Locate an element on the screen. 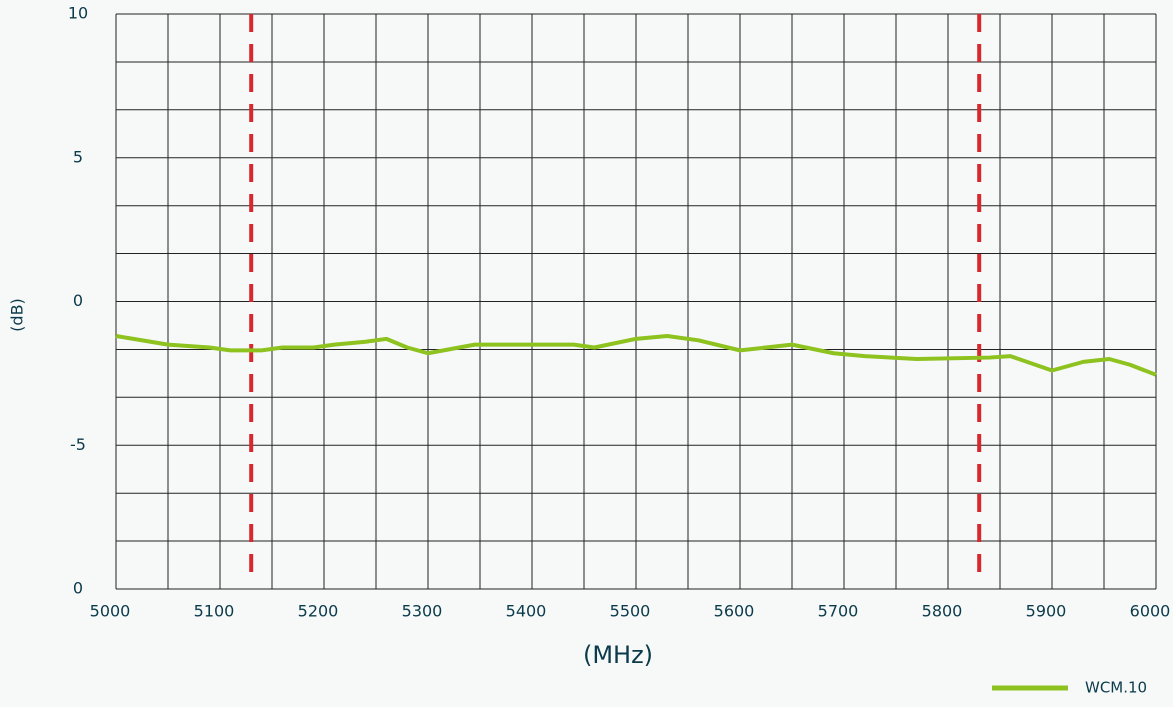 This screenshot has height=707, width=1173. x-tick-label: 5700 is located at coordinates (838, 611).